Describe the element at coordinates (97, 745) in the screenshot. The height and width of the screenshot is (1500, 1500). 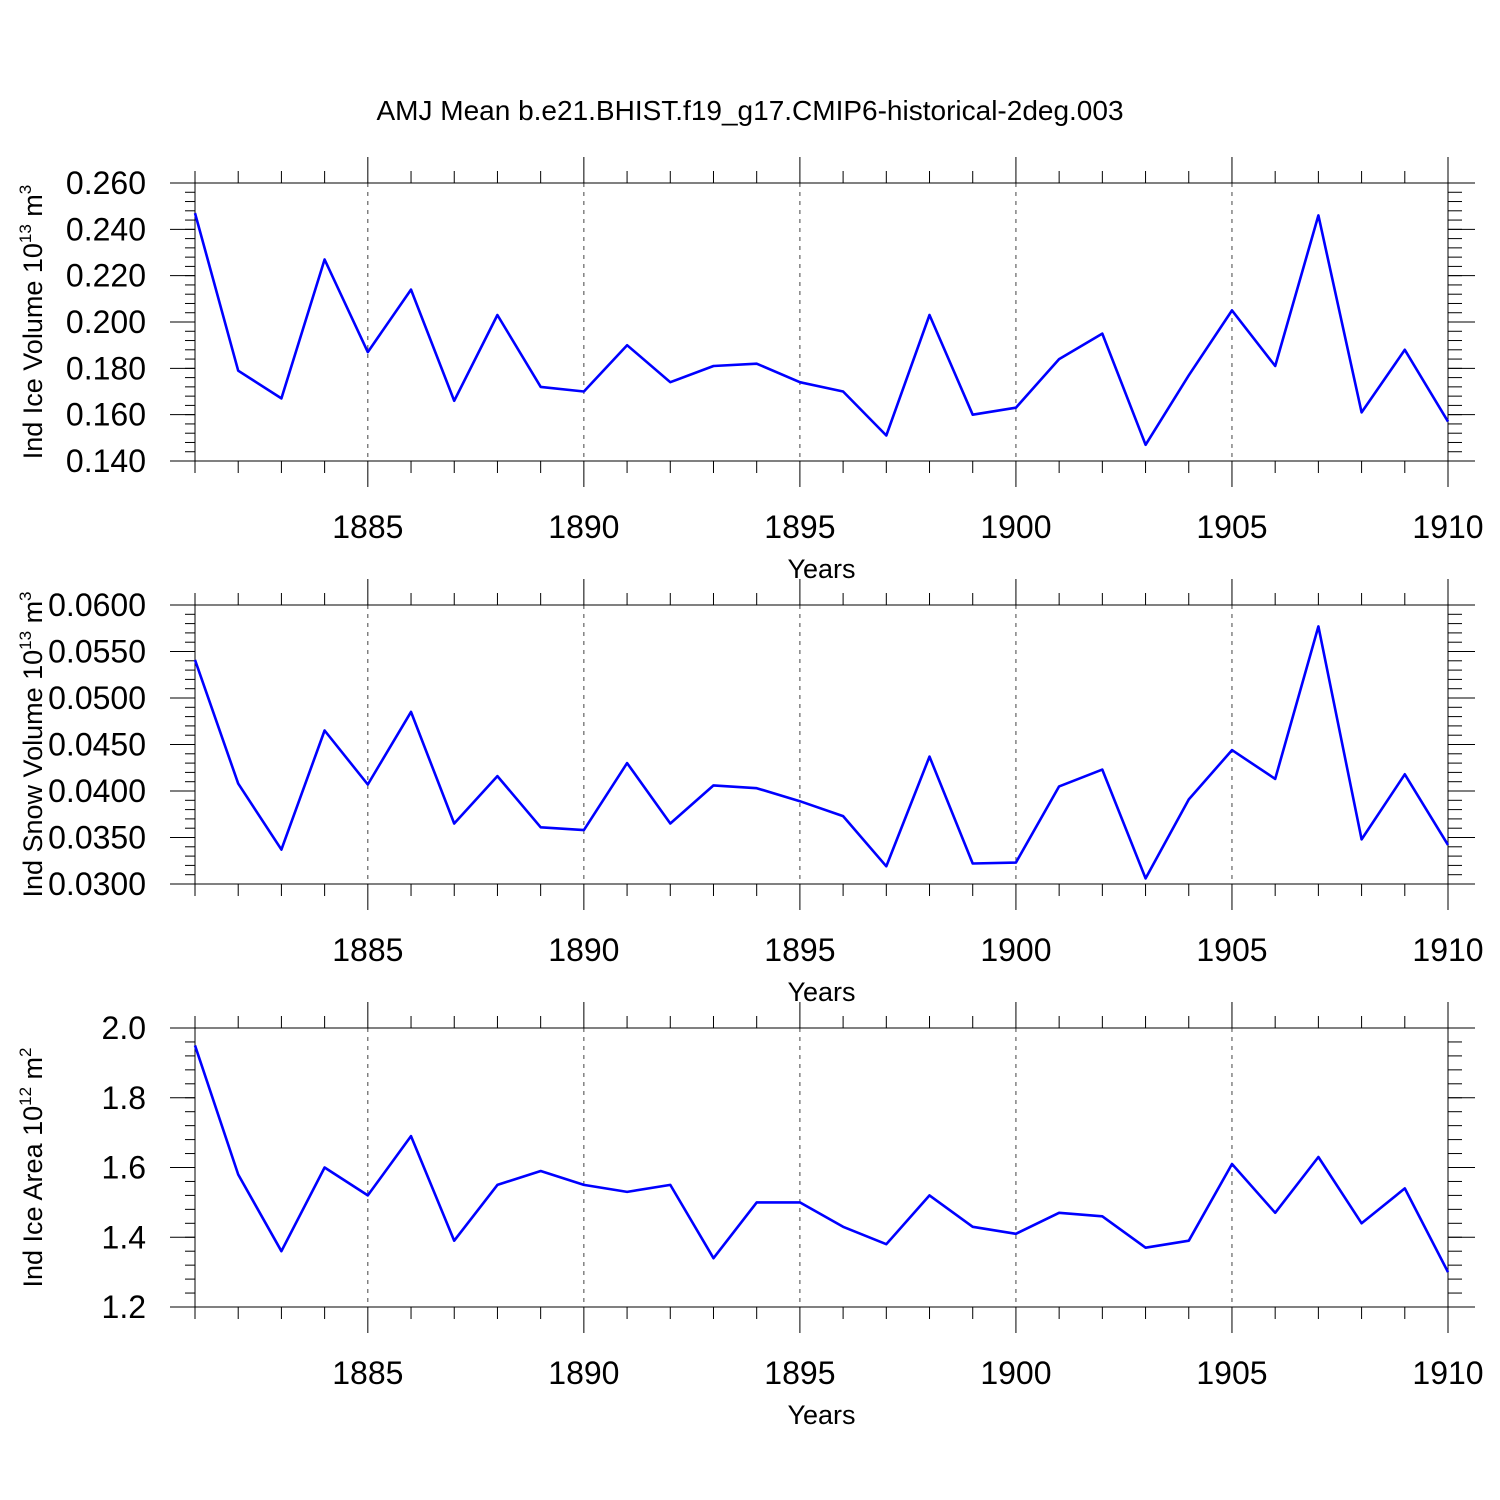
I see `y-tick-label: 0.0450` at that location.